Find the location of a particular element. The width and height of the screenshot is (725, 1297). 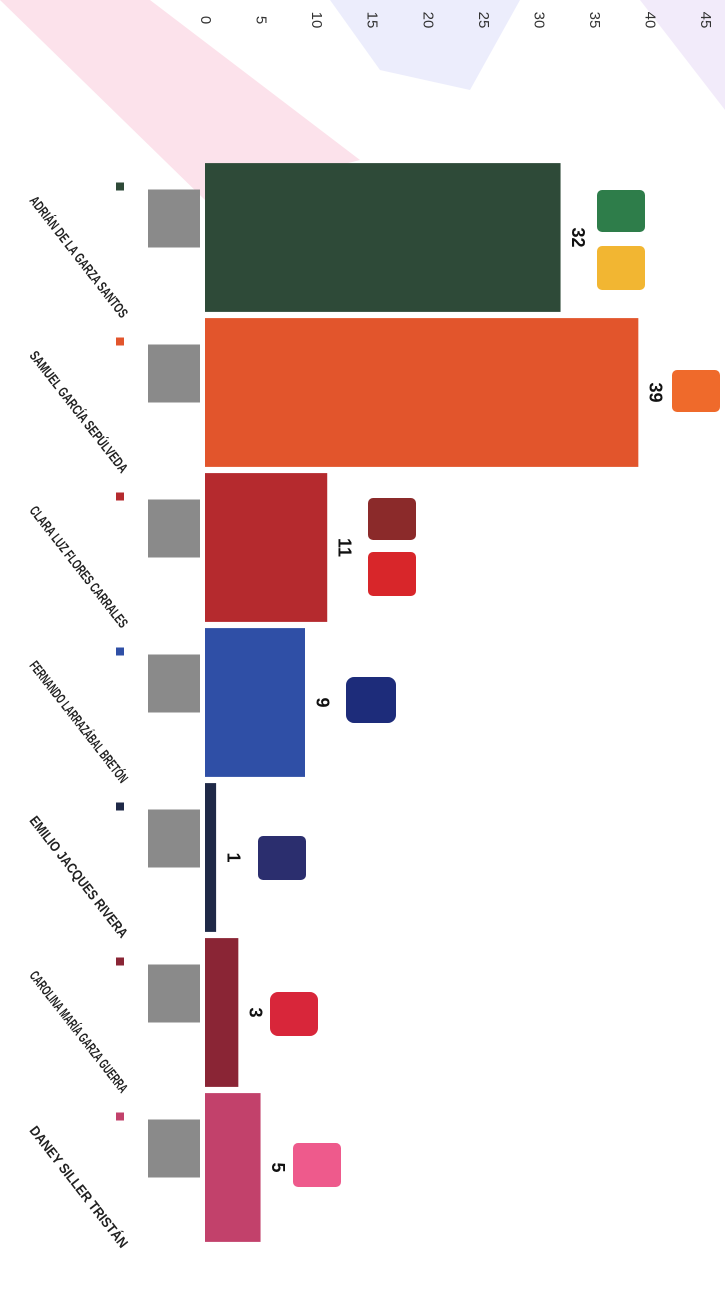

value-label: 32 is located at coordinates (578, 237).